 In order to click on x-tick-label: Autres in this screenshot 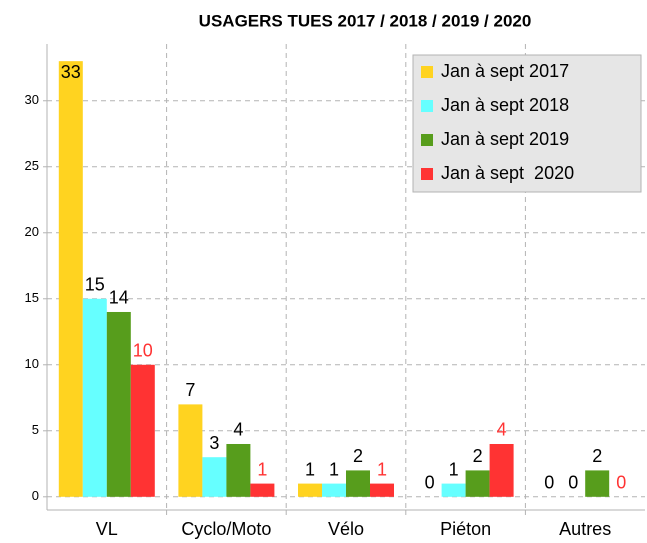, I will do `click(585, 529)`.